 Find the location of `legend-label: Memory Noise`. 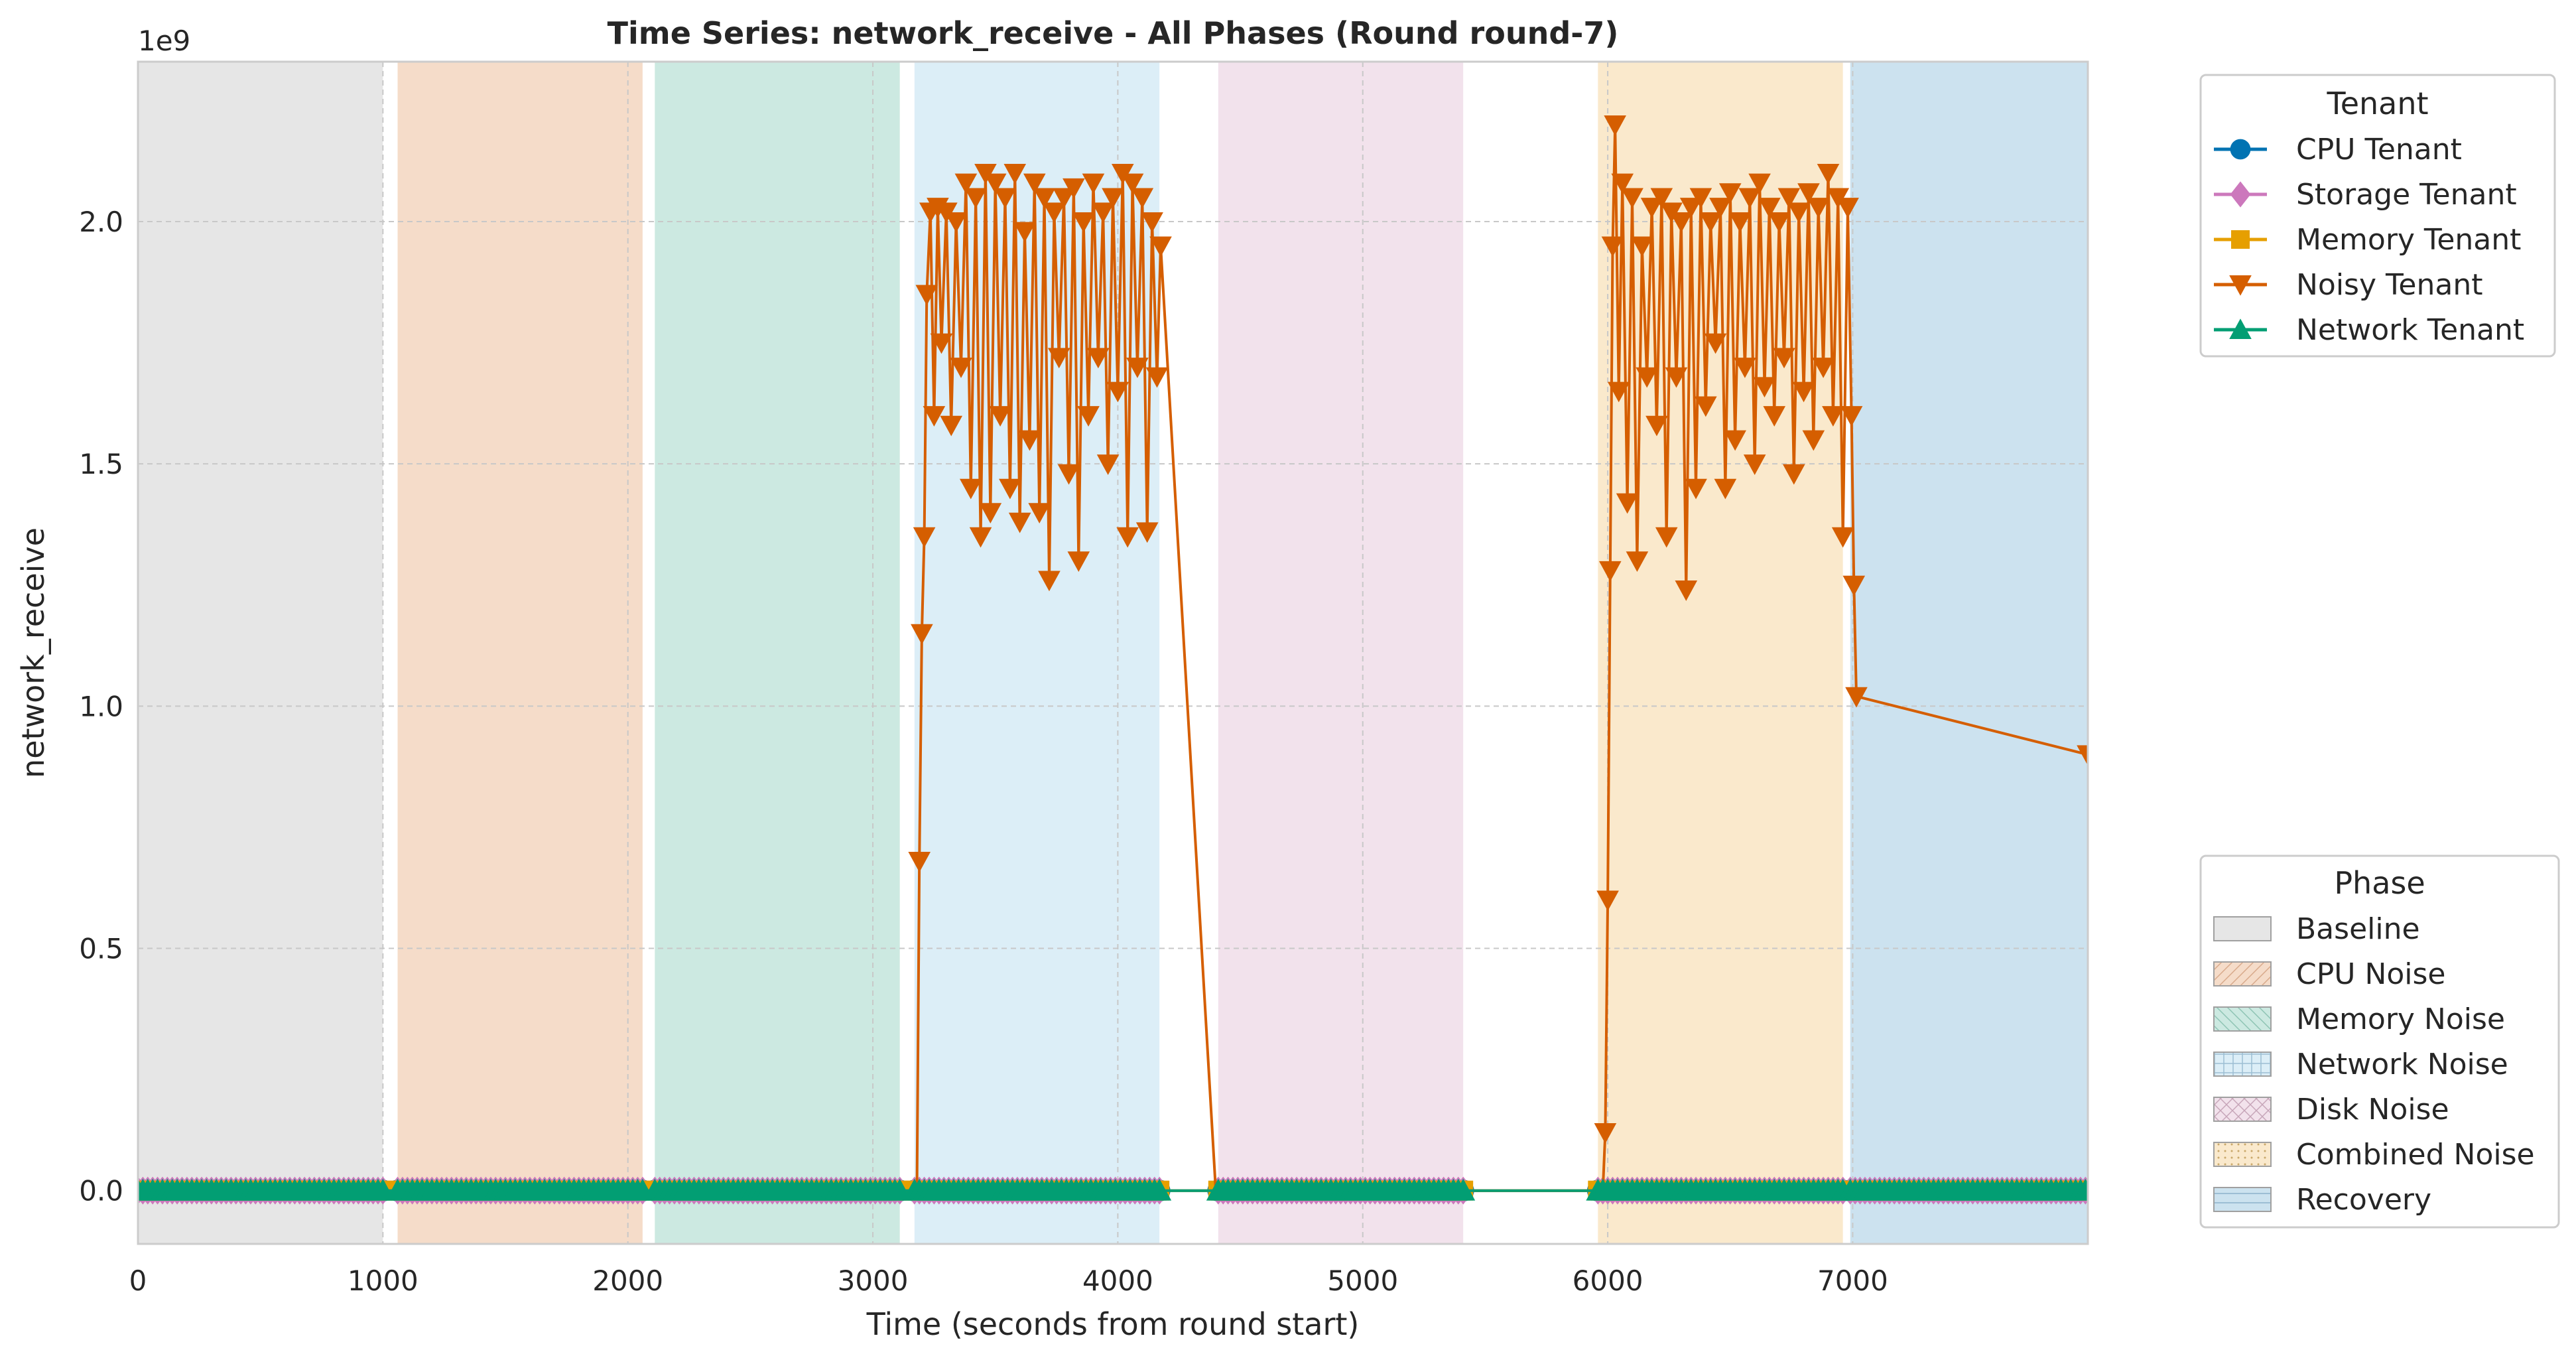

legend-label: Memory Noise is located at coordinates (2401, 1019).